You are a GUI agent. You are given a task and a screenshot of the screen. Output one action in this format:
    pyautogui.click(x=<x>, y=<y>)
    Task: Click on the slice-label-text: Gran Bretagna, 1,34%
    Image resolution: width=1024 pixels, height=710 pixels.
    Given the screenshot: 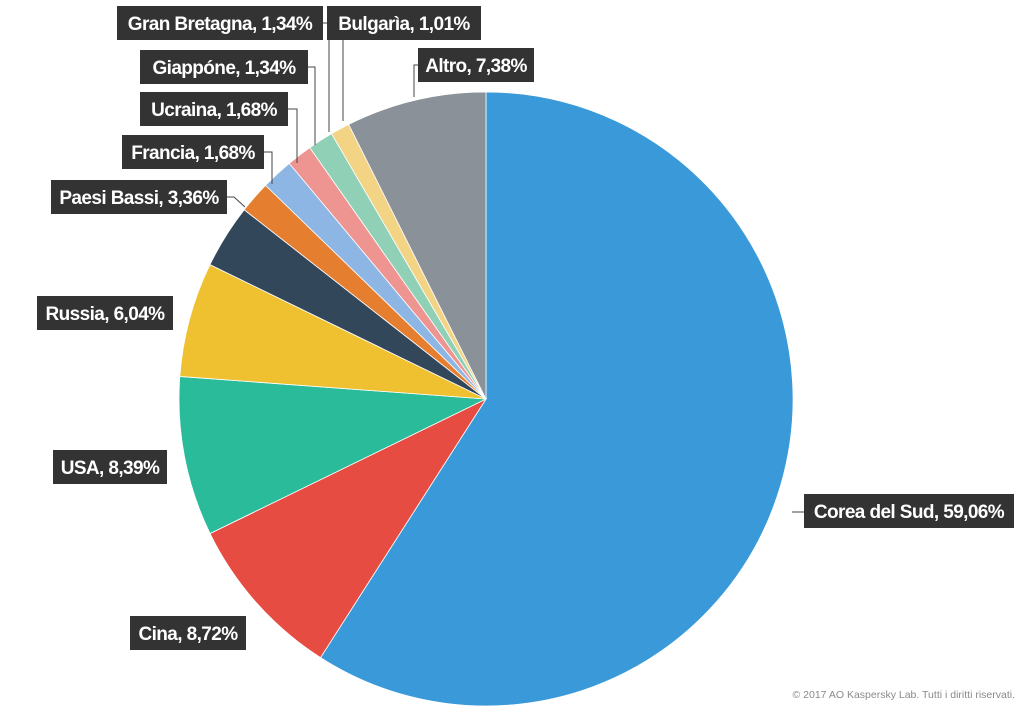 What is the action you would take?
    pyautogui.click(x=220, y=24)
    